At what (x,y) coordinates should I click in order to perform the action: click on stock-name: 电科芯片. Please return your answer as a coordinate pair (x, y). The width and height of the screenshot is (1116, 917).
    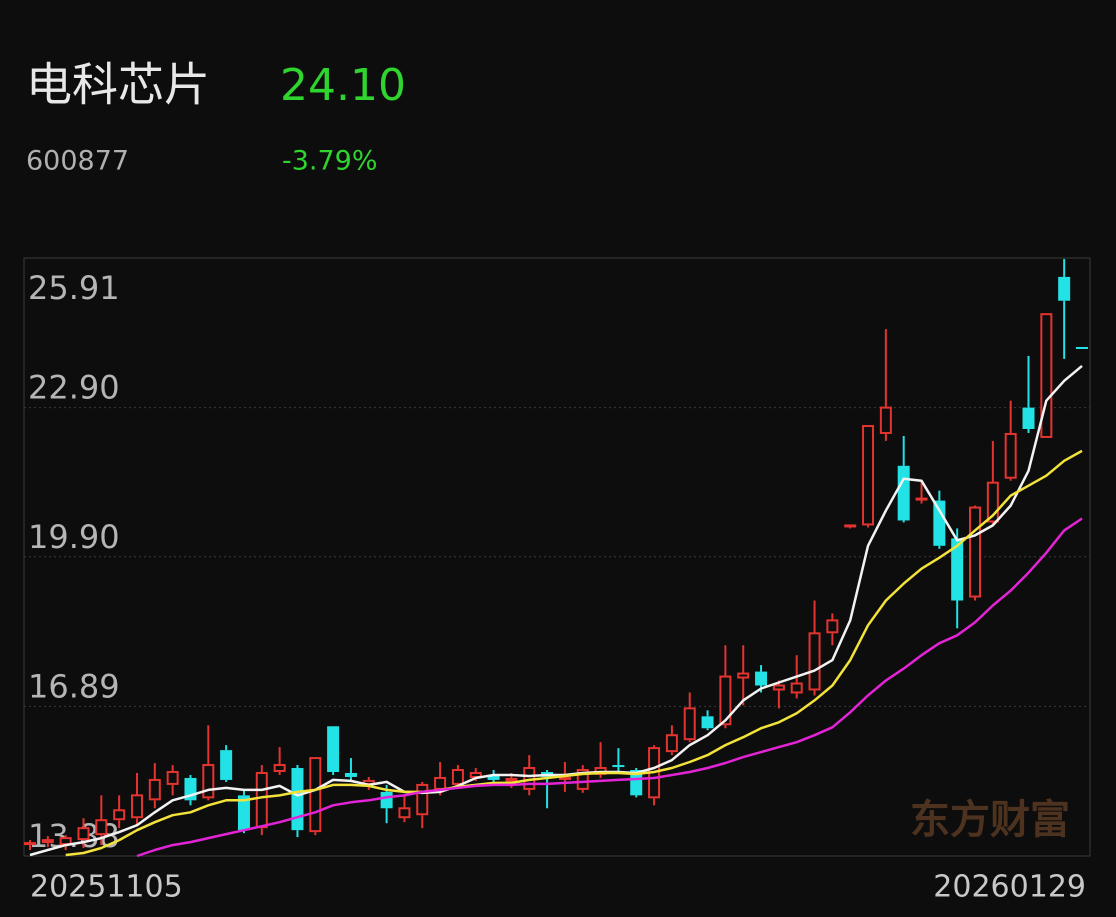
    Looking at the image, I should click on (118, 85).